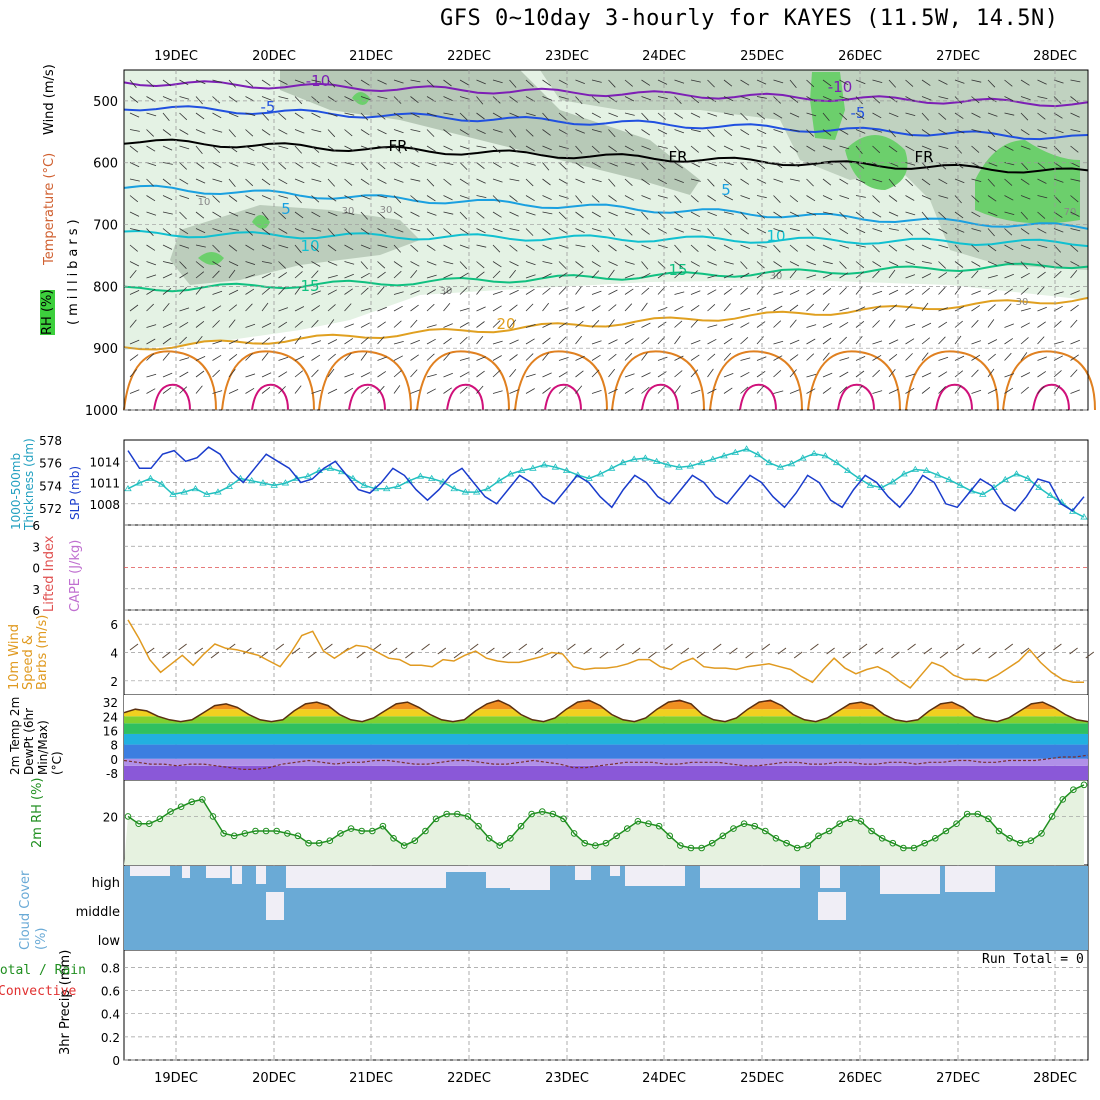  I want to click on thickness-tick-578: 578, so click(50, 441).